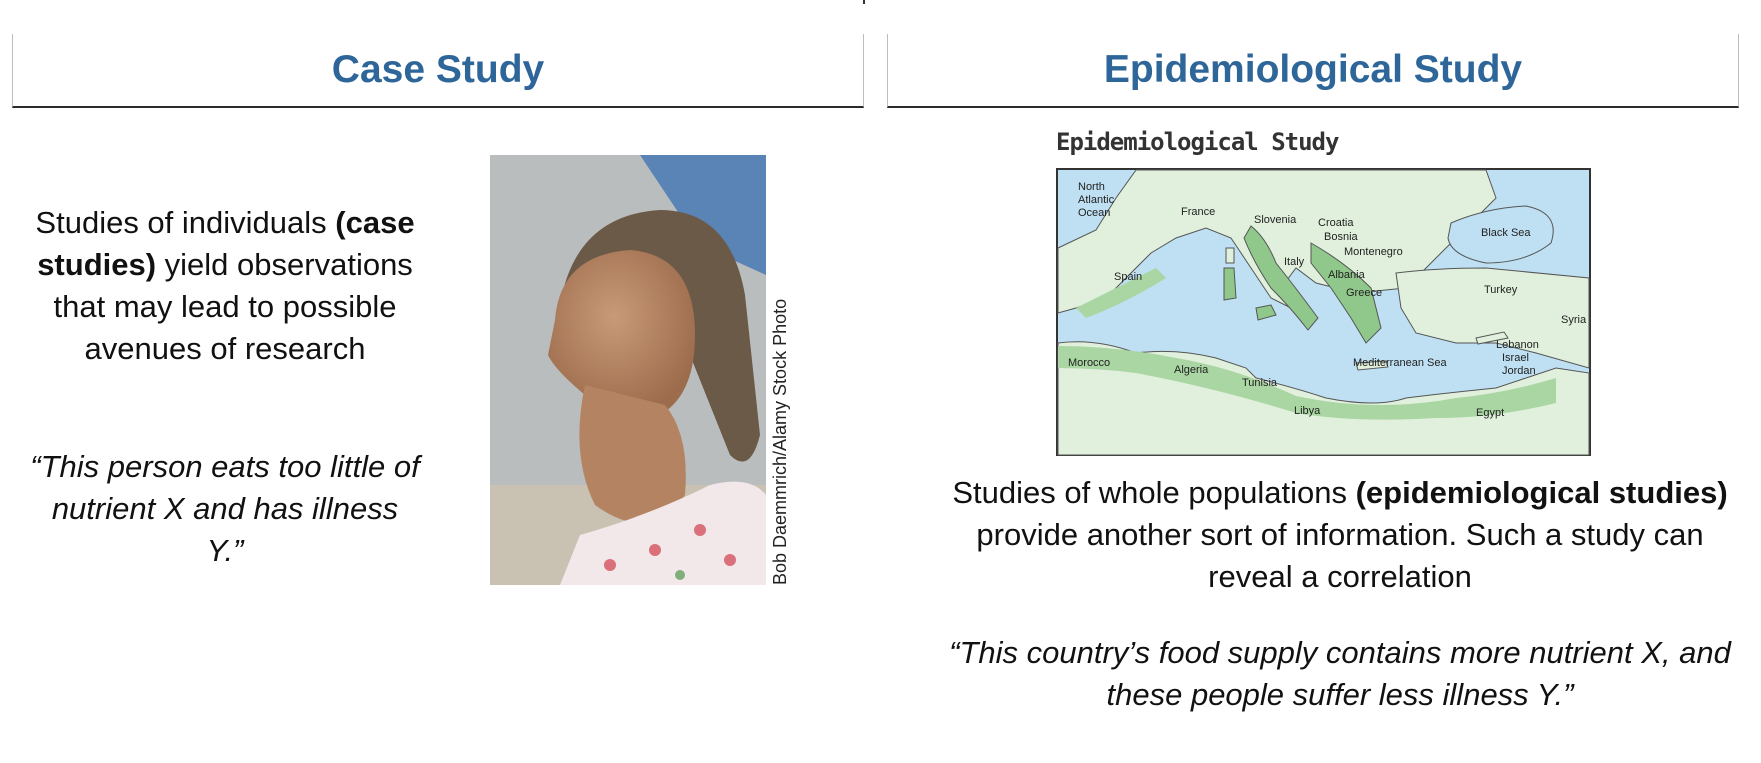 This screenshot has height=763, width=1761. What do you see at coordinates (1198, 212) in the screenshot?
I see `map-label-france: France` at bounding box center [1198, 212].